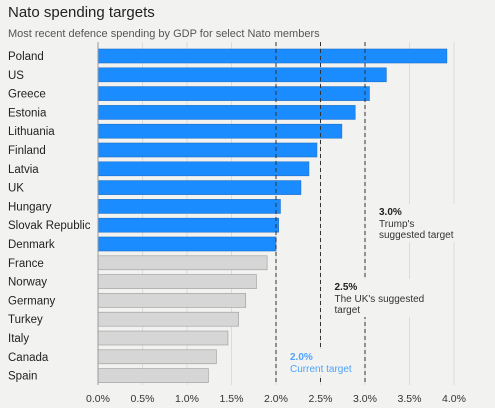 Image resolution: width=495 pixels, height=408 pixels. I want to click on annotation-text: The UK's suggested, so click(380, 299).